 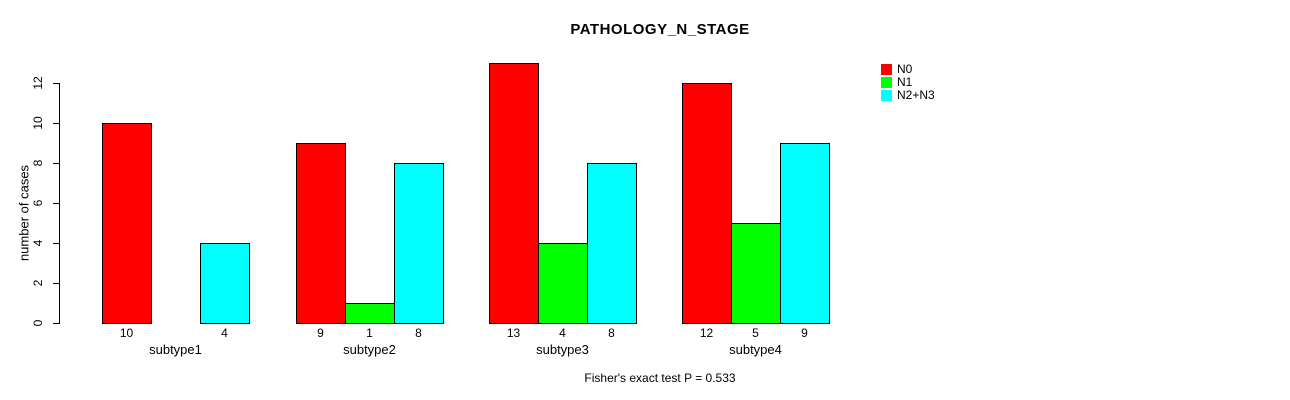 What do you see at coordinates (562, 349) in the screenshot?
I see `x-category-label-subtype3: subtype3` at bounding box center [562, 349].